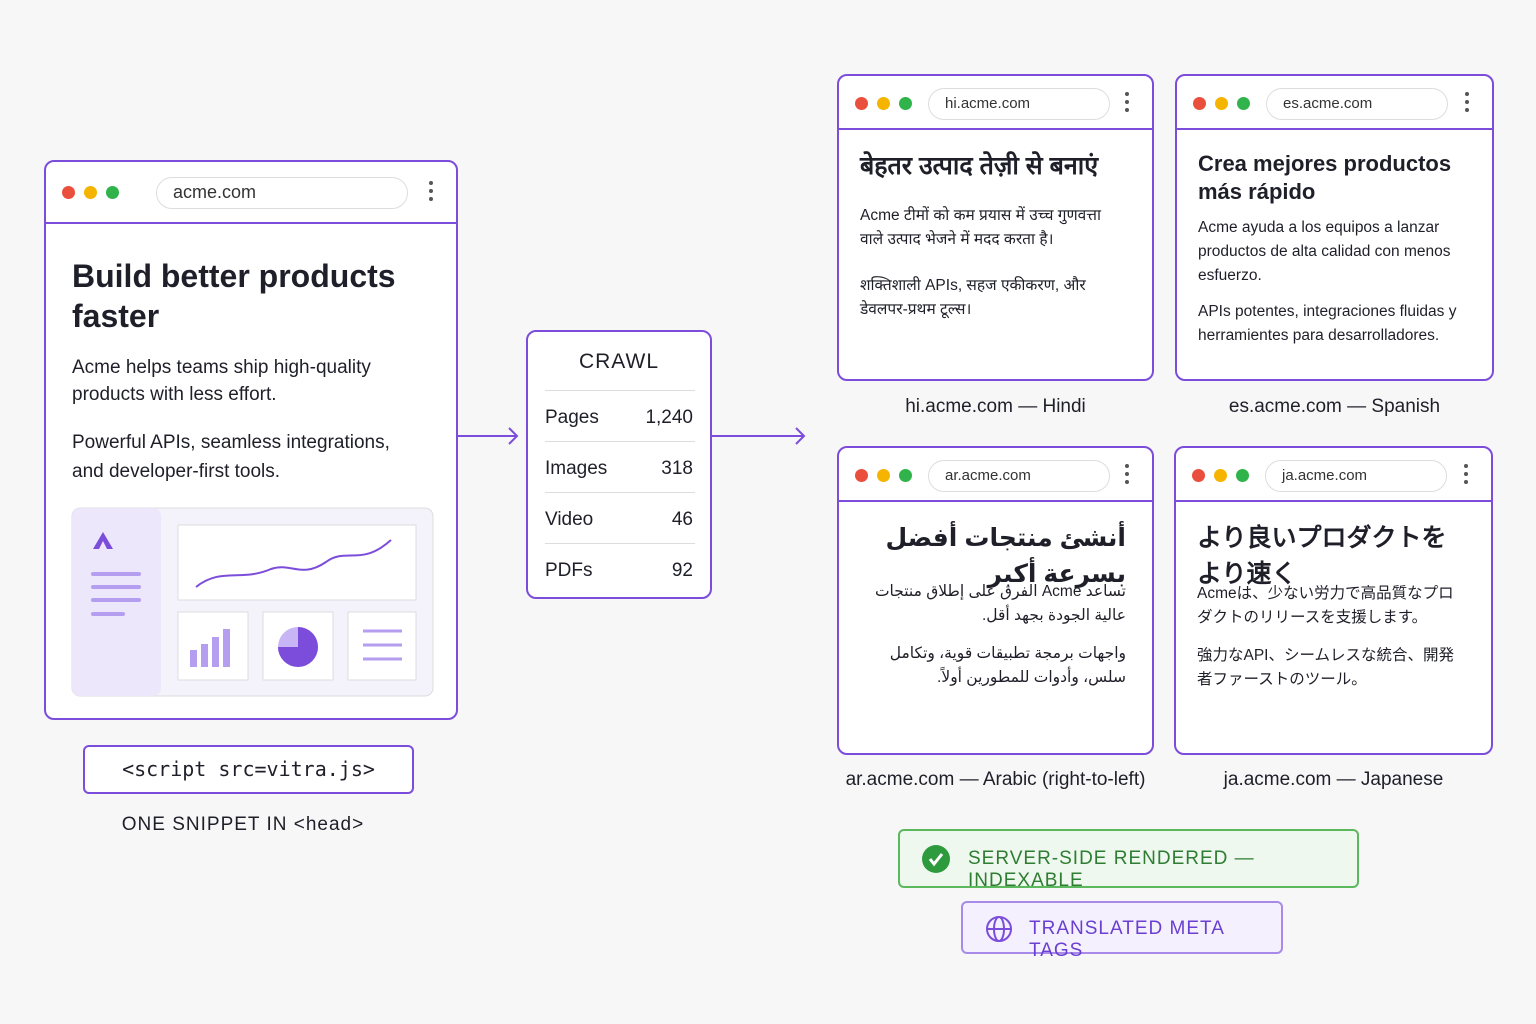 The image size is (1536, 1024). Describe the element at coordinates (1325, 177) in the screenshot. I see `site-title: Crea mejores productos más rápido` at that location.